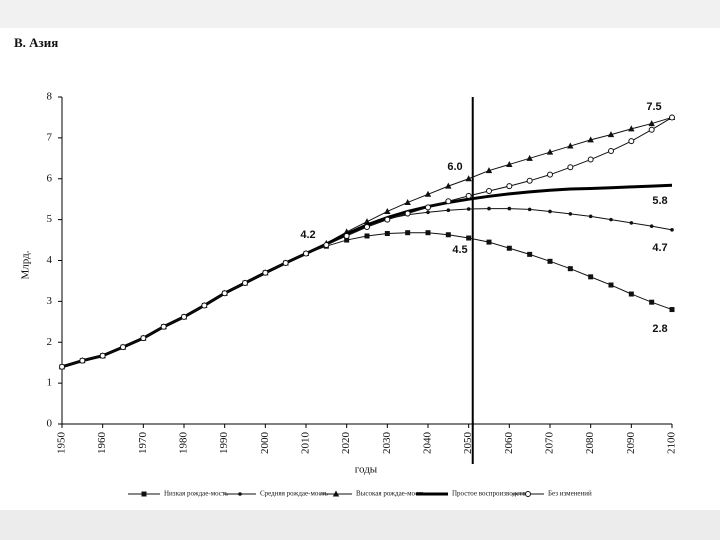  Describe the element at coordinates (196, 494) in the screenshot. I see `legend-label: Низкая рождае-мость` at that location.